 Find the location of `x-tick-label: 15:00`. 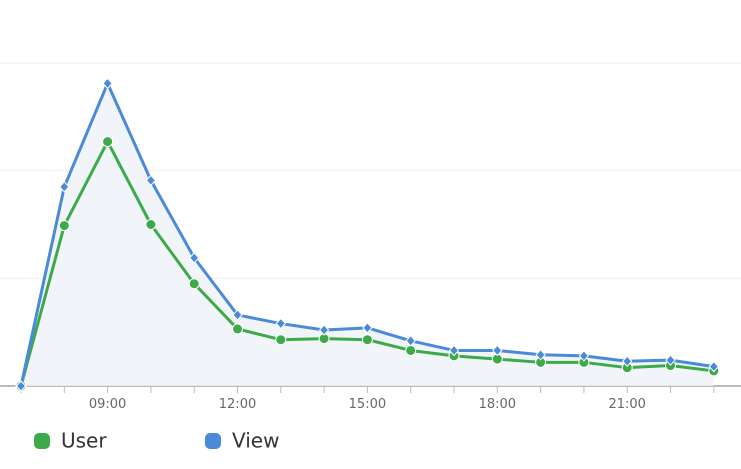

x-tick-label: 15:00 is located at coordinates (367, 404).